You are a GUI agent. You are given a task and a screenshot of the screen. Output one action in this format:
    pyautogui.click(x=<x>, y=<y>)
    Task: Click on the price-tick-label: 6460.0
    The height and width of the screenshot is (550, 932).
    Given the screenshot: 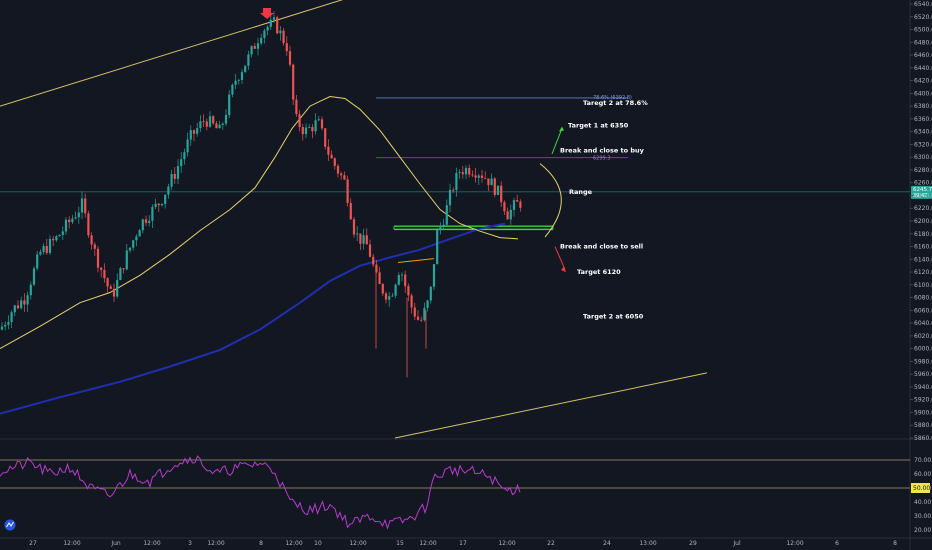 What is the action you would take?
    pyautogui.click(x=923, y=55)
    